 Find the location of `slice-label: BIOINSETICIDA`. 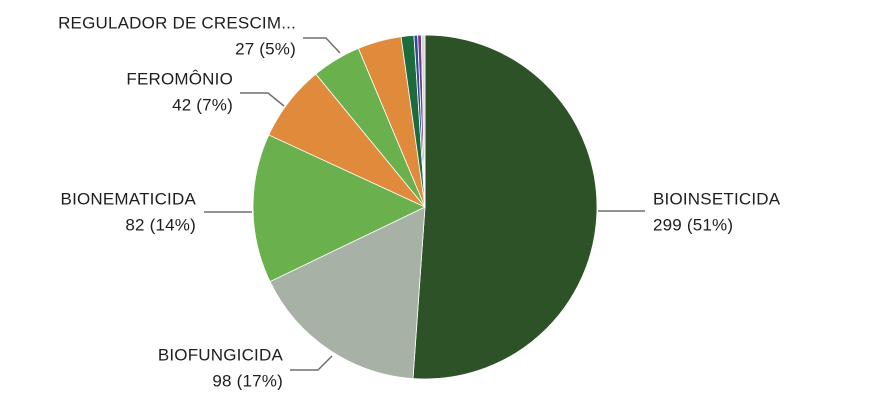

slice-label: BIOINSETICIDA is located at coordinates (717, 198).